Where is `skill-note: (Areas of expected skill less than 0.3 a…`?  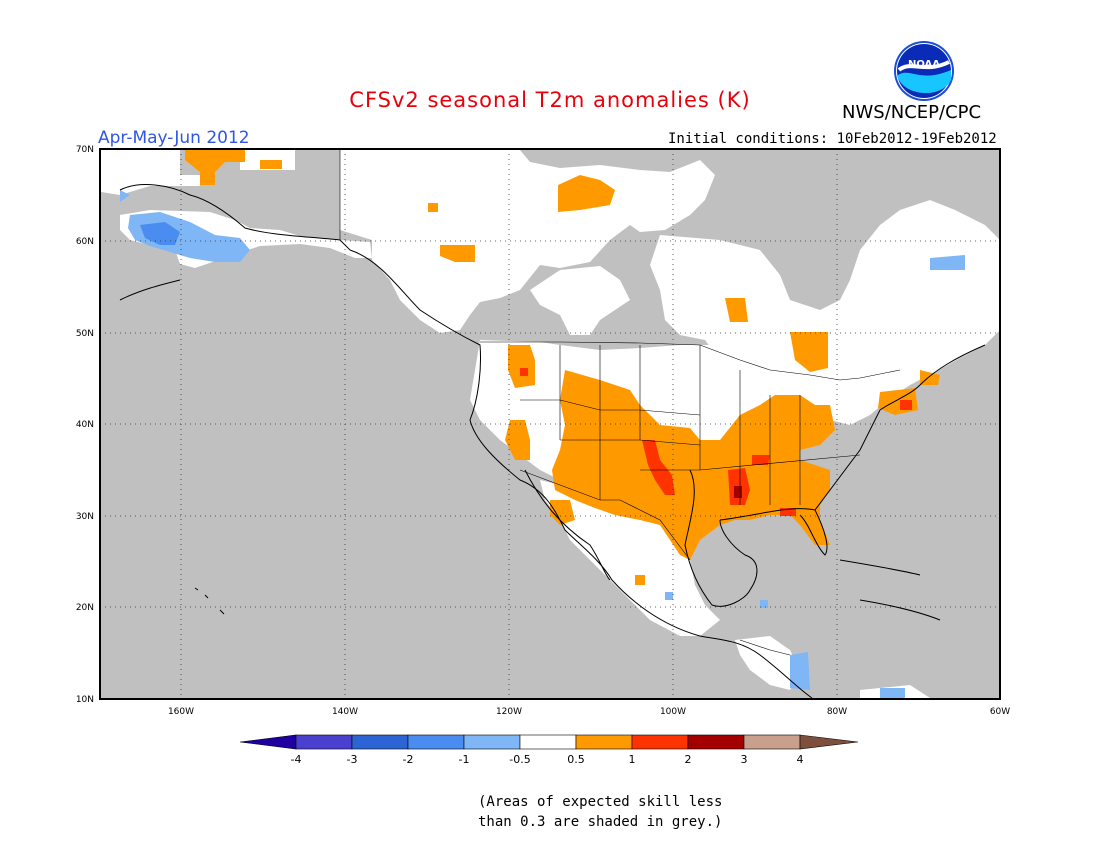 skill-note: (Areas of expected skill less than 0.3 a… is located at coordinates (600, 812).